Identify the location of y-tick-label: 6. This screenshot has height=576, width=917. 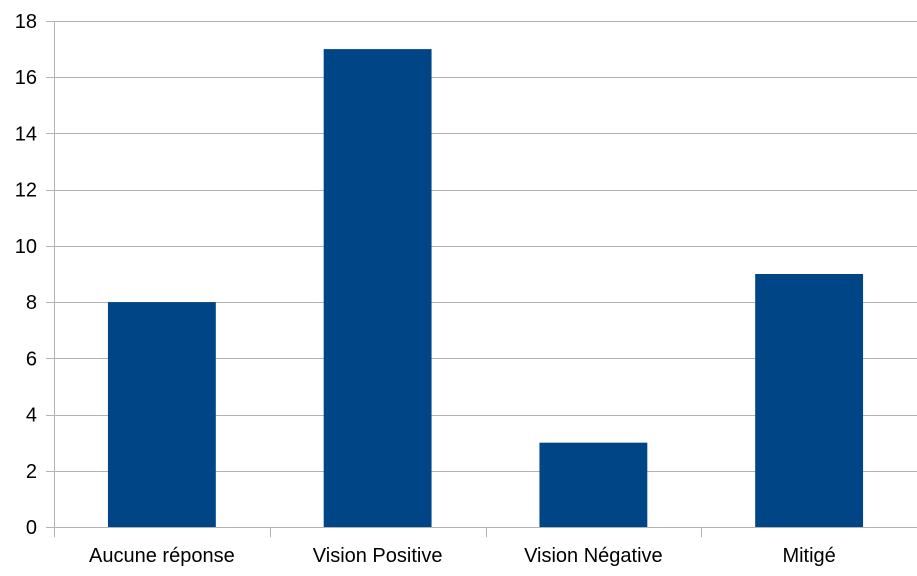
(31, 359).